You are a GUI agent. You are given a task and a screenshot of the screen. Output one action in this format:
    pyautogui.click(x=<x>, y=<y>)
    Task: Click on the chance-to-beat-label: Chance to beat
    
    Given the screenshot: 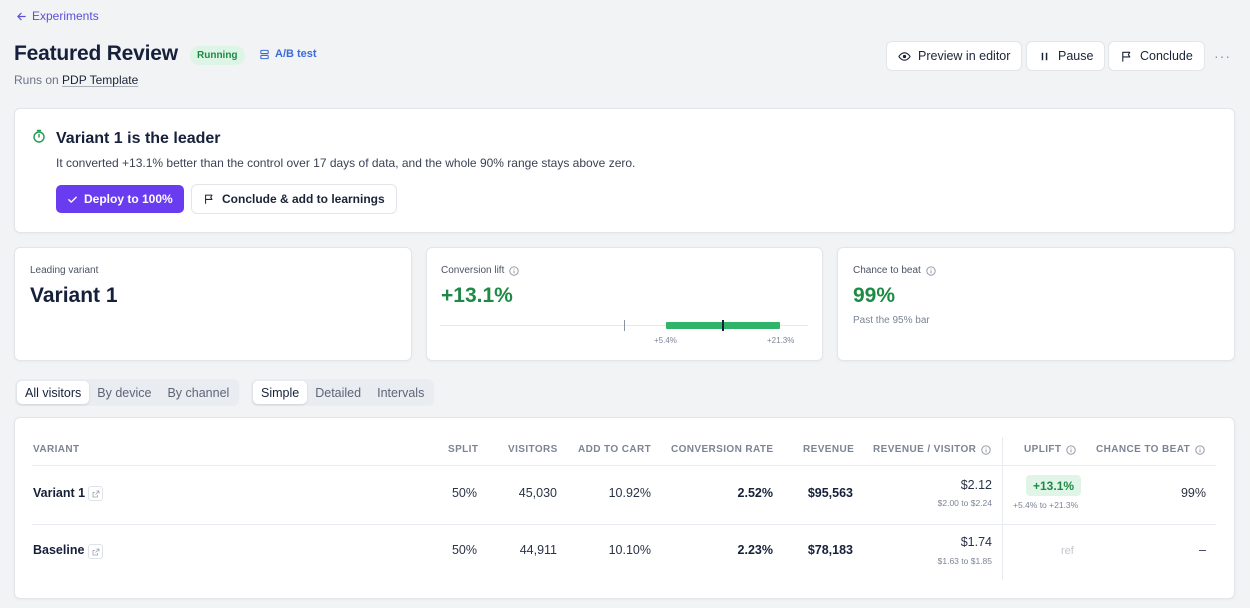 What is the action you would take?
    pyautogui.click(x=894, y=270)
    